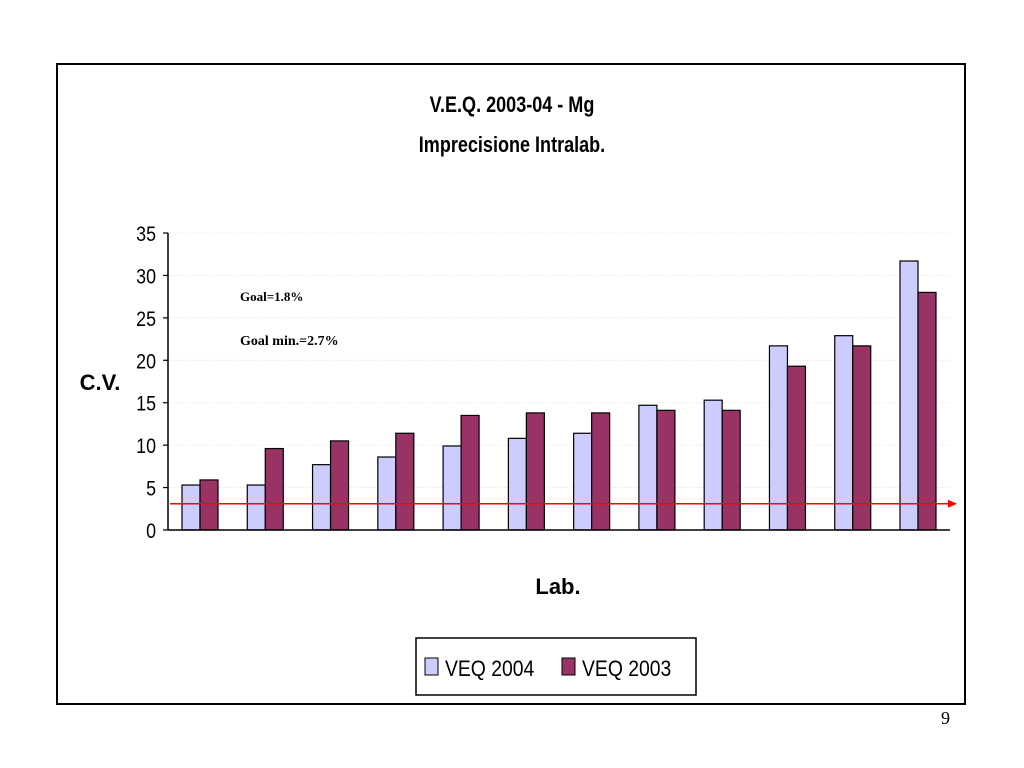  I want to click on x-axis-label: Lab., so click(557, 586).